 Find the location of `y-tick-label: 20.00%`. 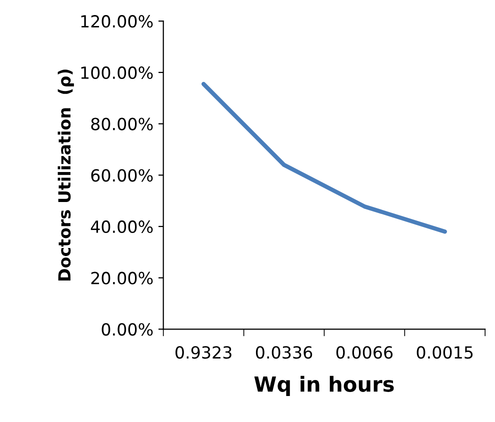

y-tick-label: 20.00% is located at coordinates (122, 278).